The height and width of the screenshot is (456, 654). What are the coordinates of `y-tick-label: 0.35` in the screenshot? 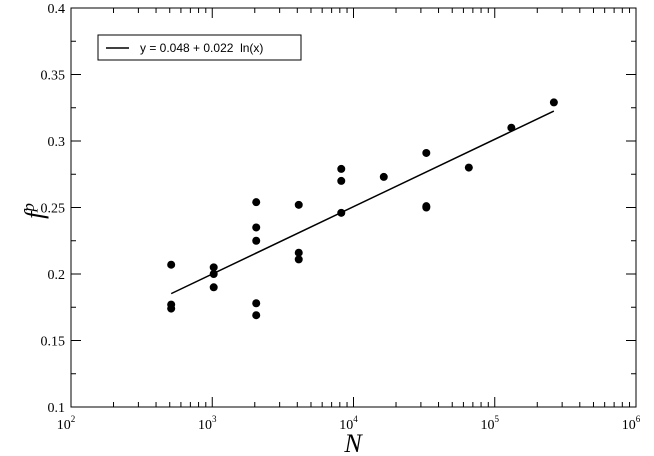 It's located at (53, 76).